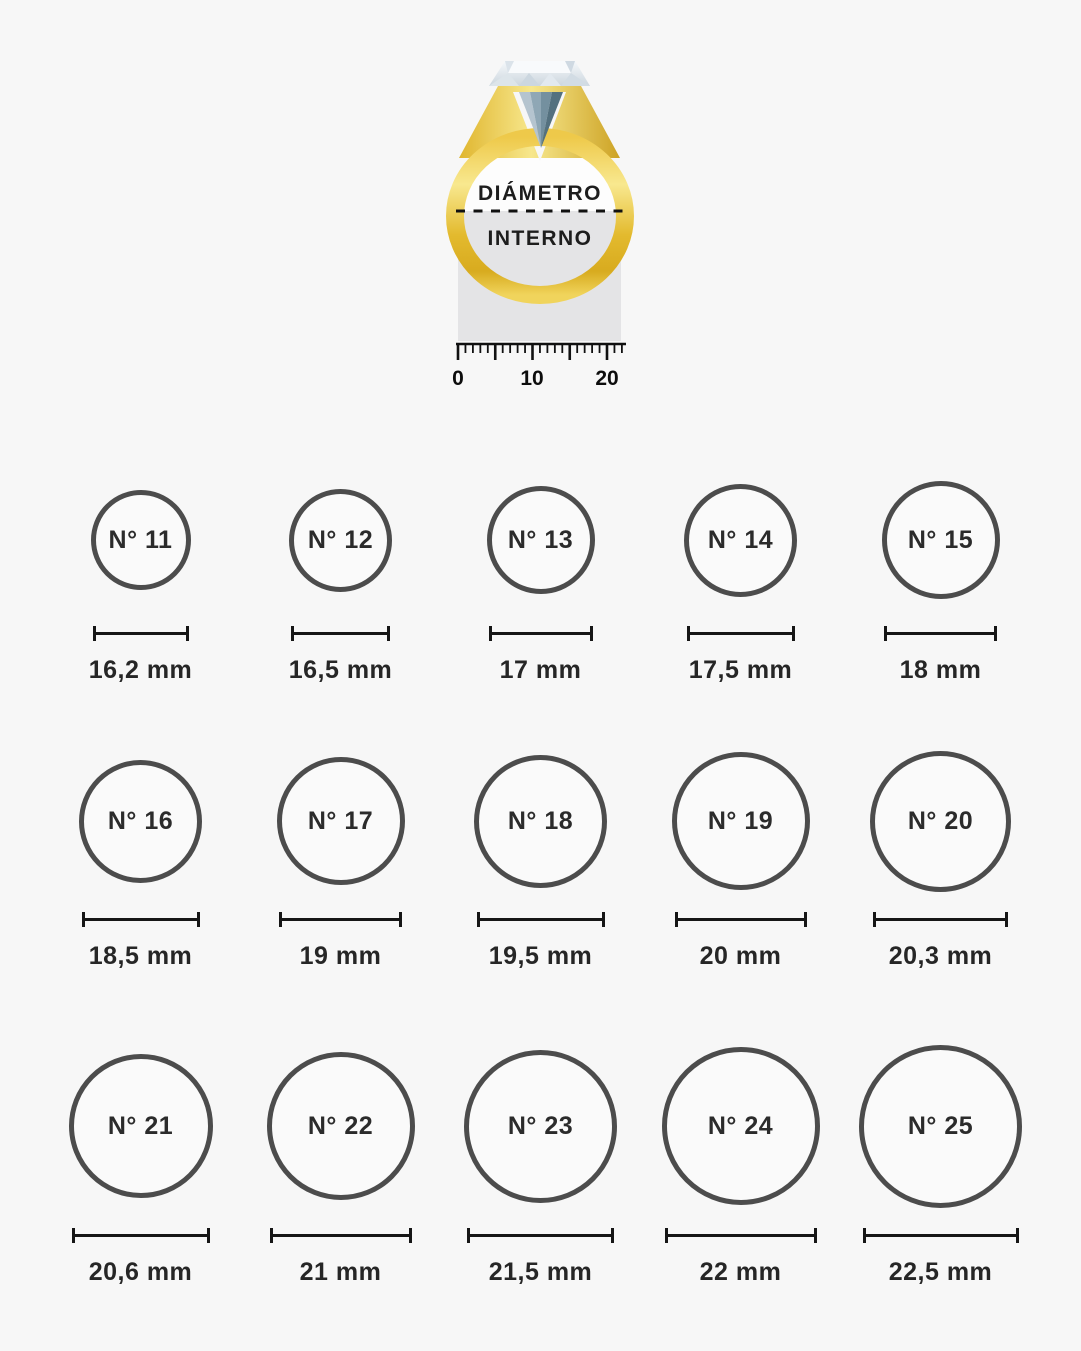  I want to click on diameter-value: 20,3 mm, so click(940, 956).